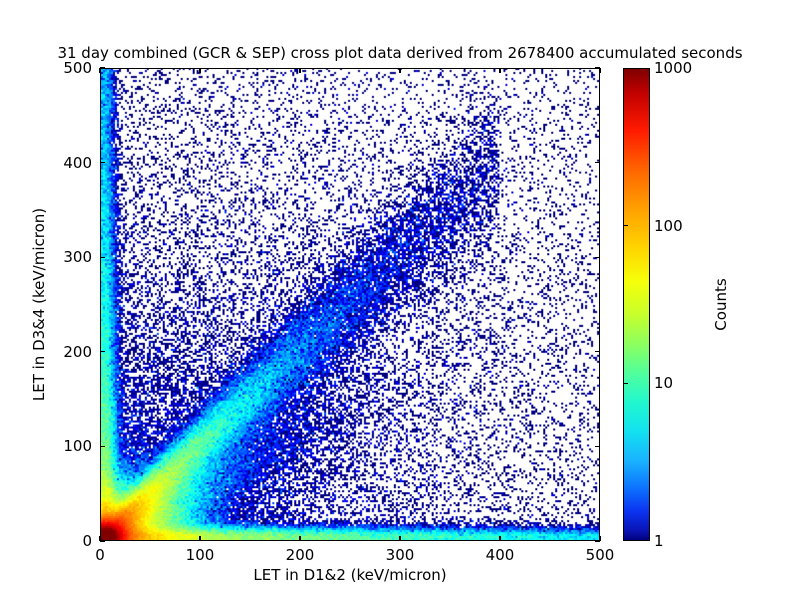  Describe the element at coordinates (100, 555) in the screenshot. I see `x-tick-label-0: 0` at that location.